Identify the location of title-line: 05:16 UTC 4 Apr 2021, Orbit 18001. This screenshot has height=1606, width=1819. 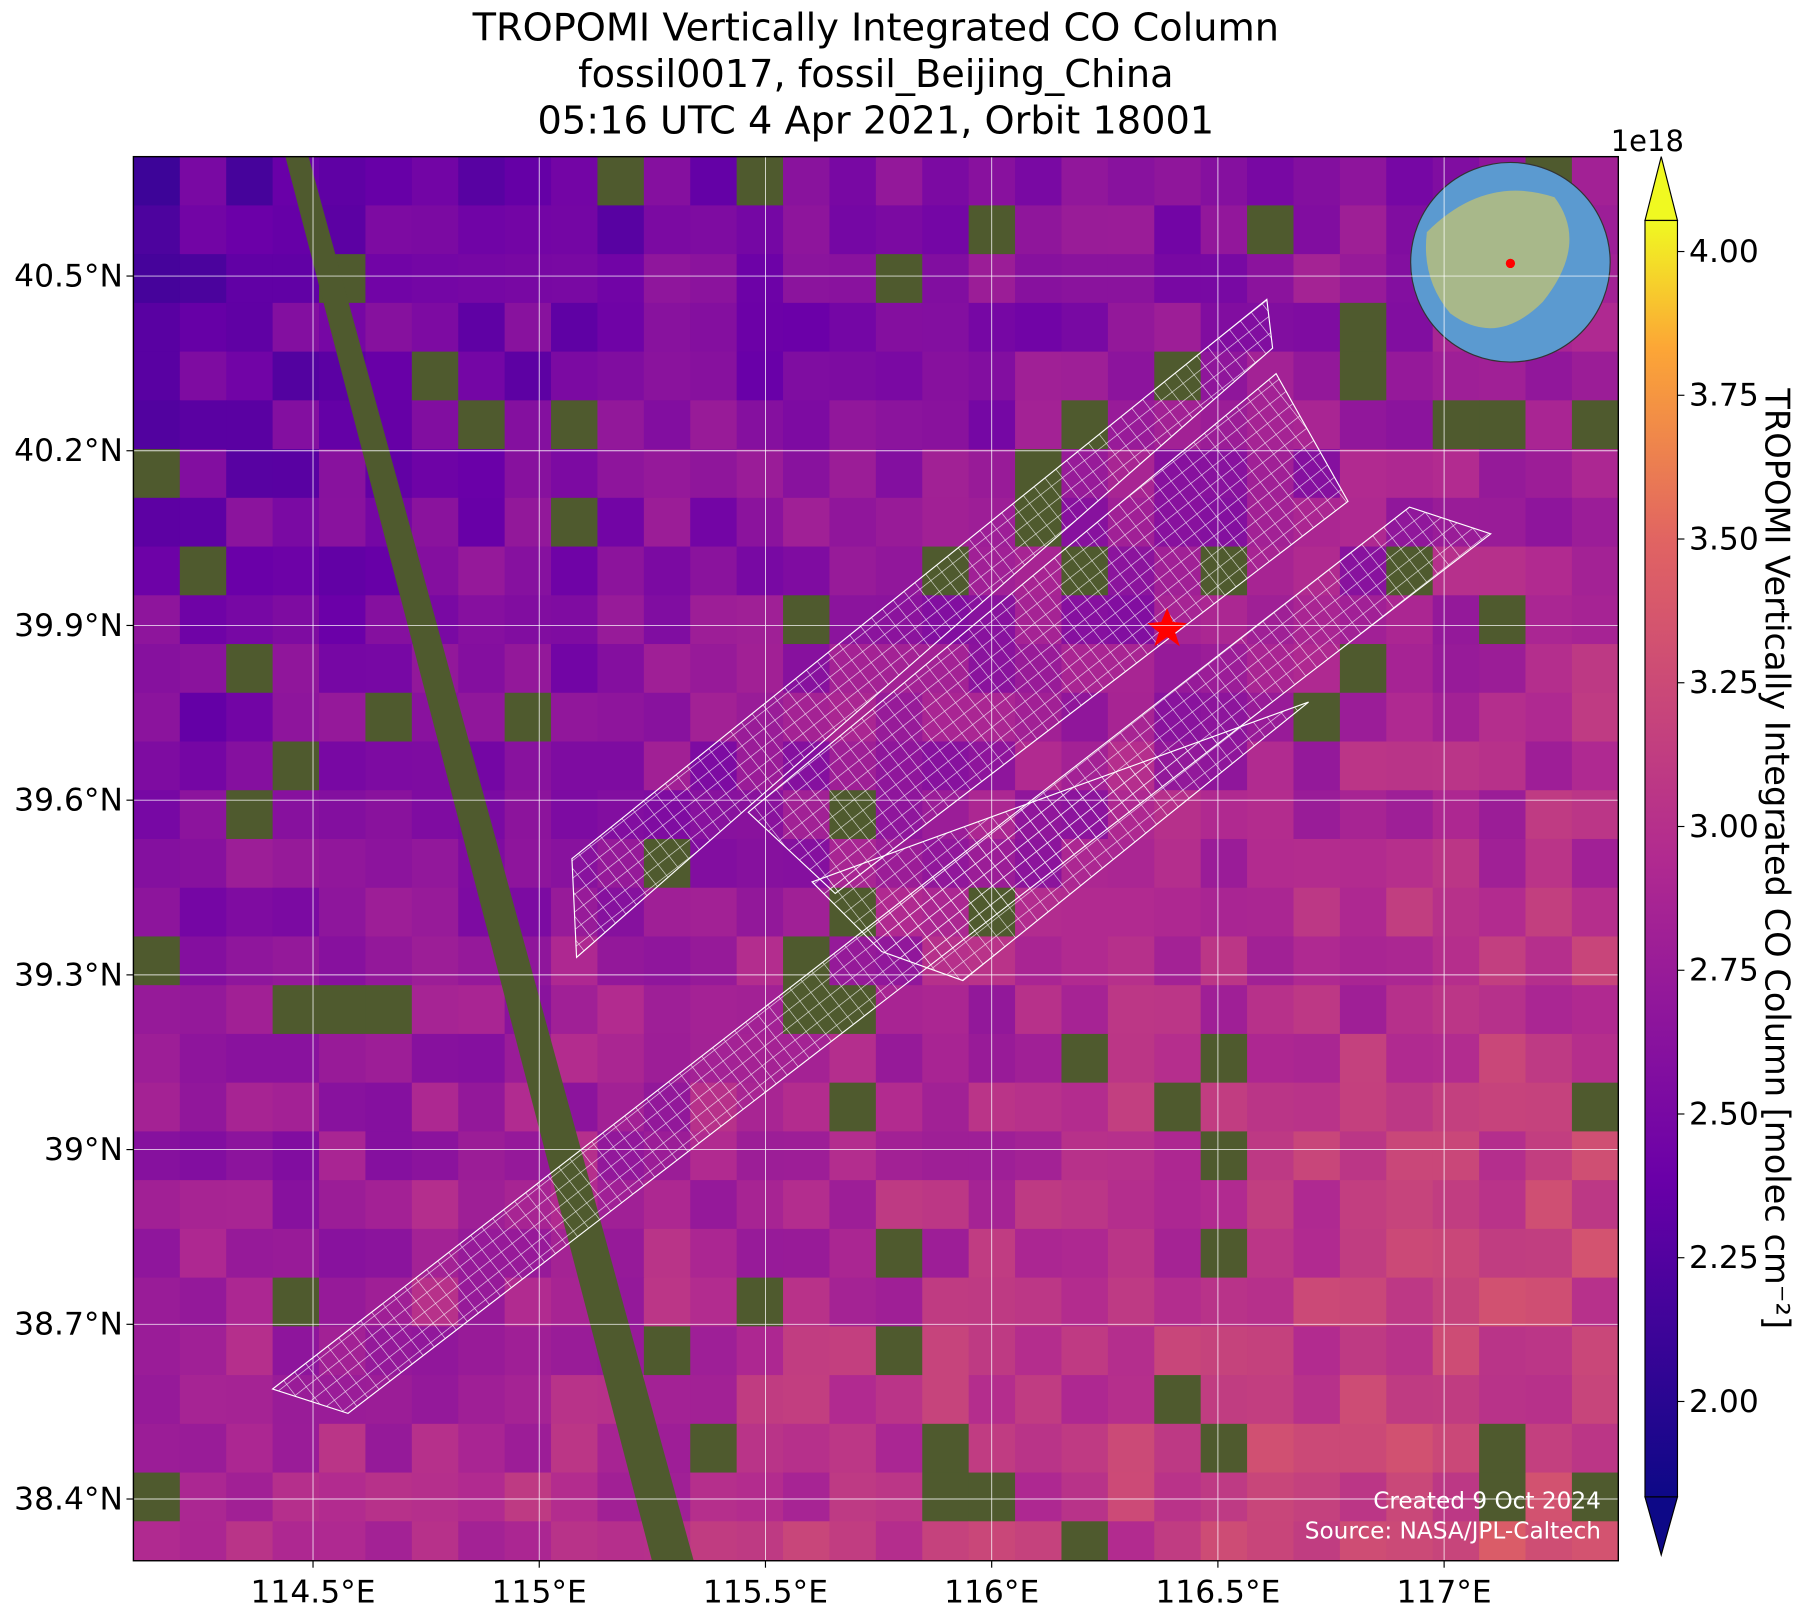
(876, 120).